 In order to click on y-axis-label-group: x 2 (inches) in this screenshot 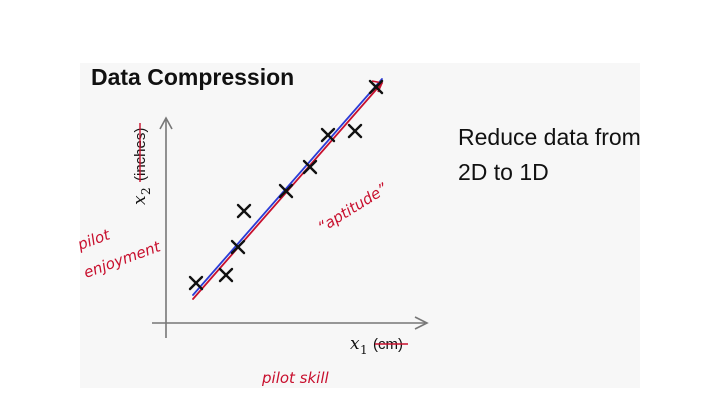, I will do `click(141, 164)`.